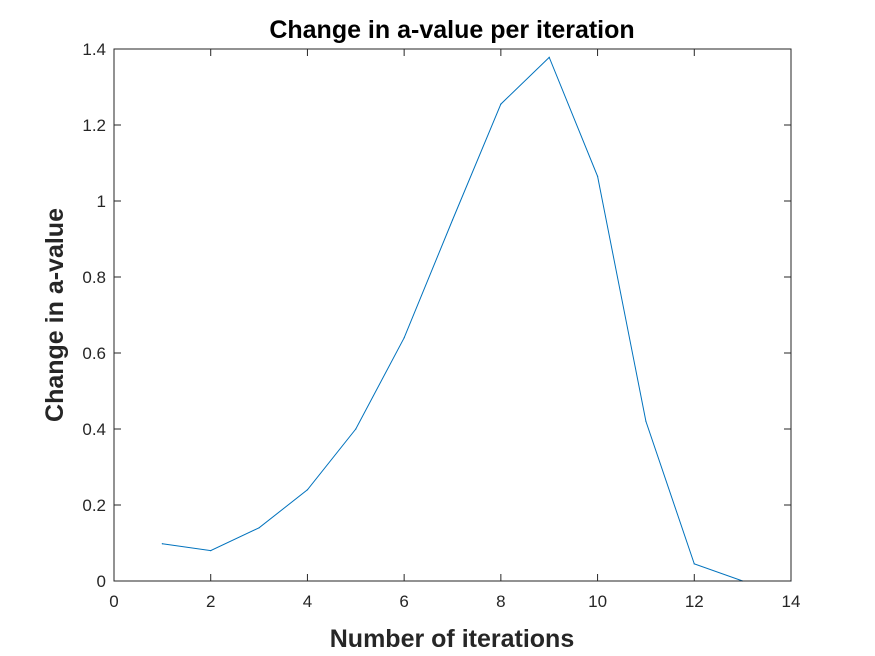  I want to click on y-tick-label: 0.8, so click(94, 277).